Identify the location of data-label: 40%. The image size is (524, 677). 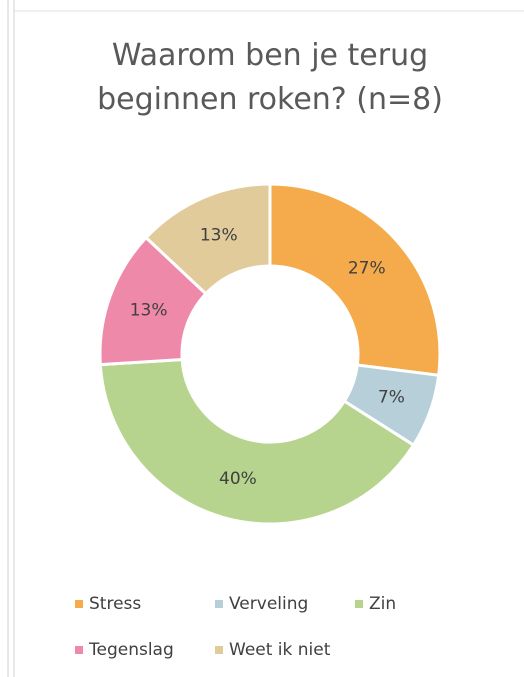
(238, 479).